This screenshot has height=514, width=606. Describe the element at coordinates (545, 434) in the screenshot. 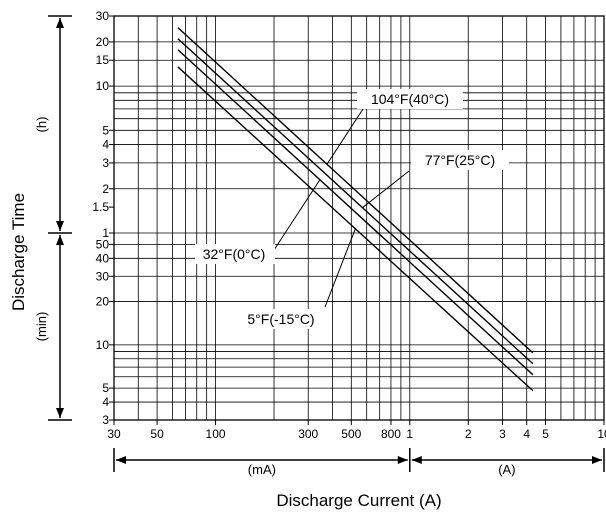

I see `x-tick-label: 5` at that location.